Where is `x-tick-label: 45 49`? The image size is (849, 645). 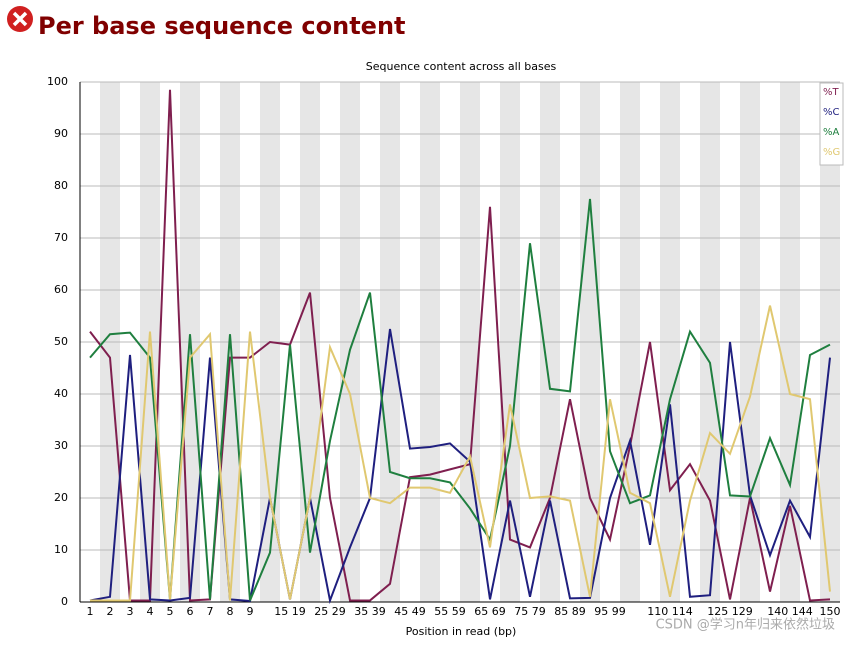
x-tick-label: 45 49 is located at coordinates (410, 611).